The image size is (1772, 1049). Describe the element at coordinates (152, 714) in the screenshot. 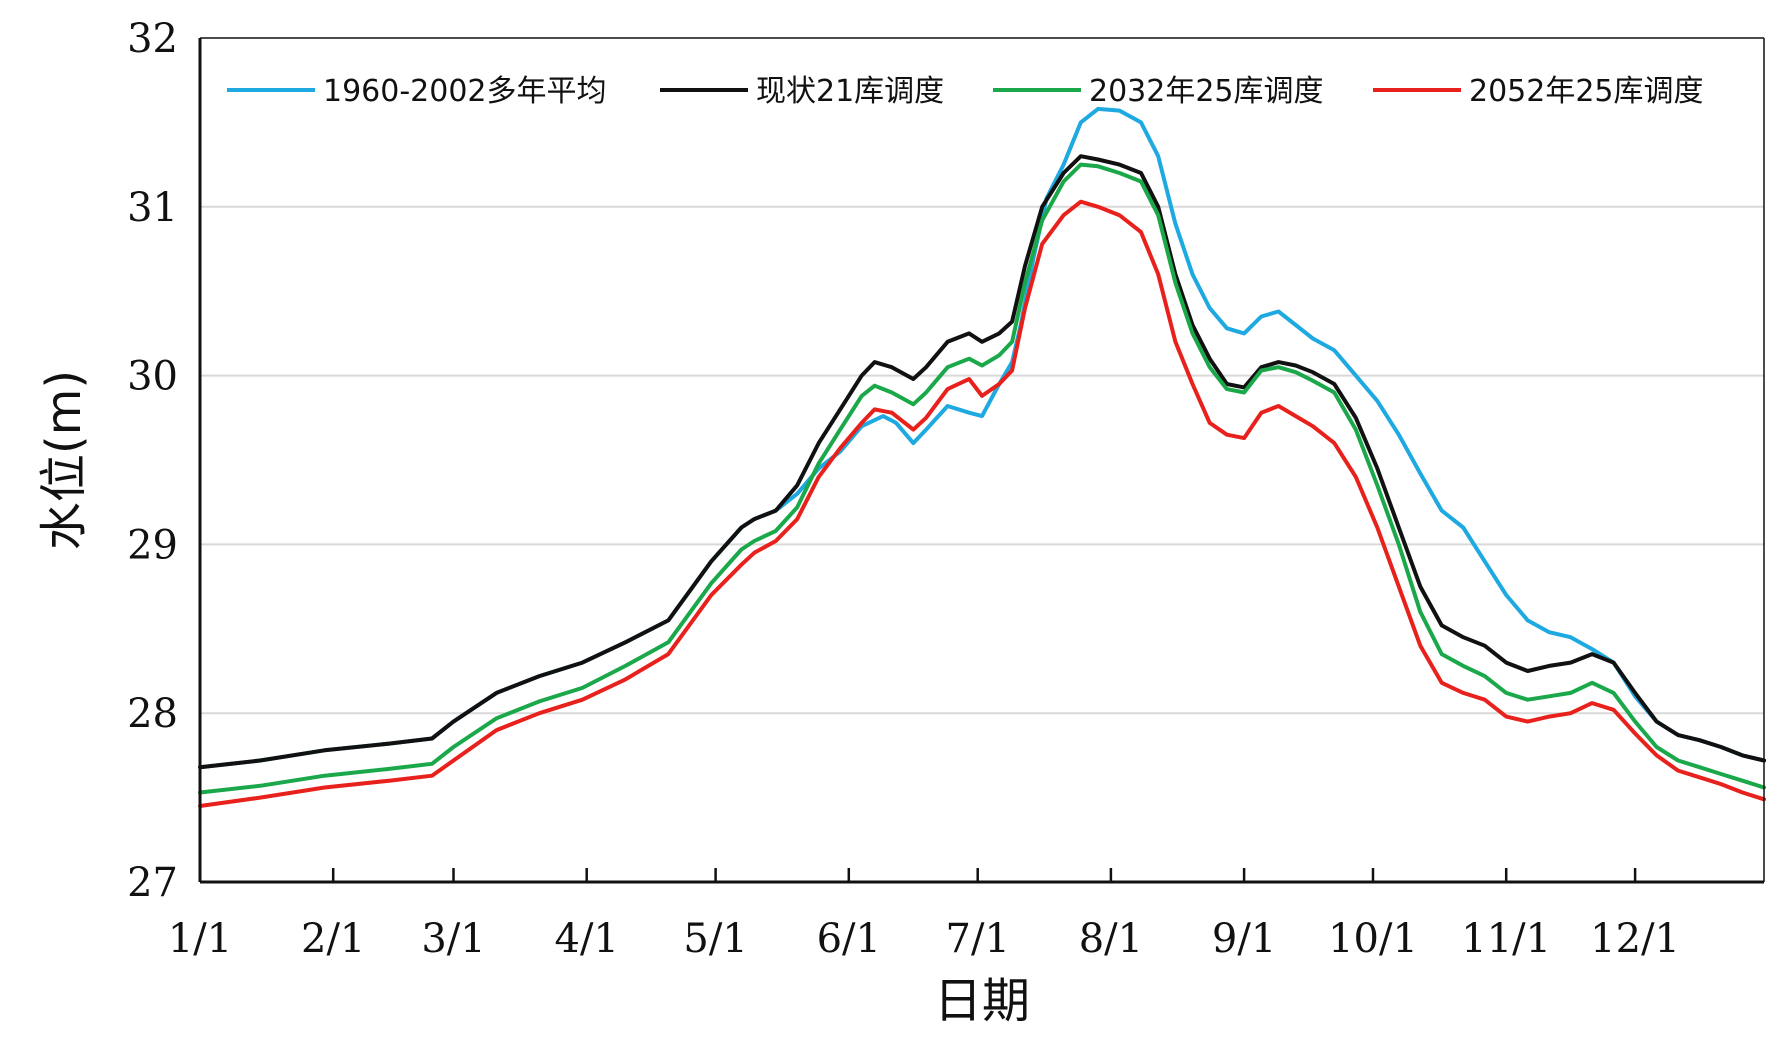

I see `y-tick-label: 28` at that location.